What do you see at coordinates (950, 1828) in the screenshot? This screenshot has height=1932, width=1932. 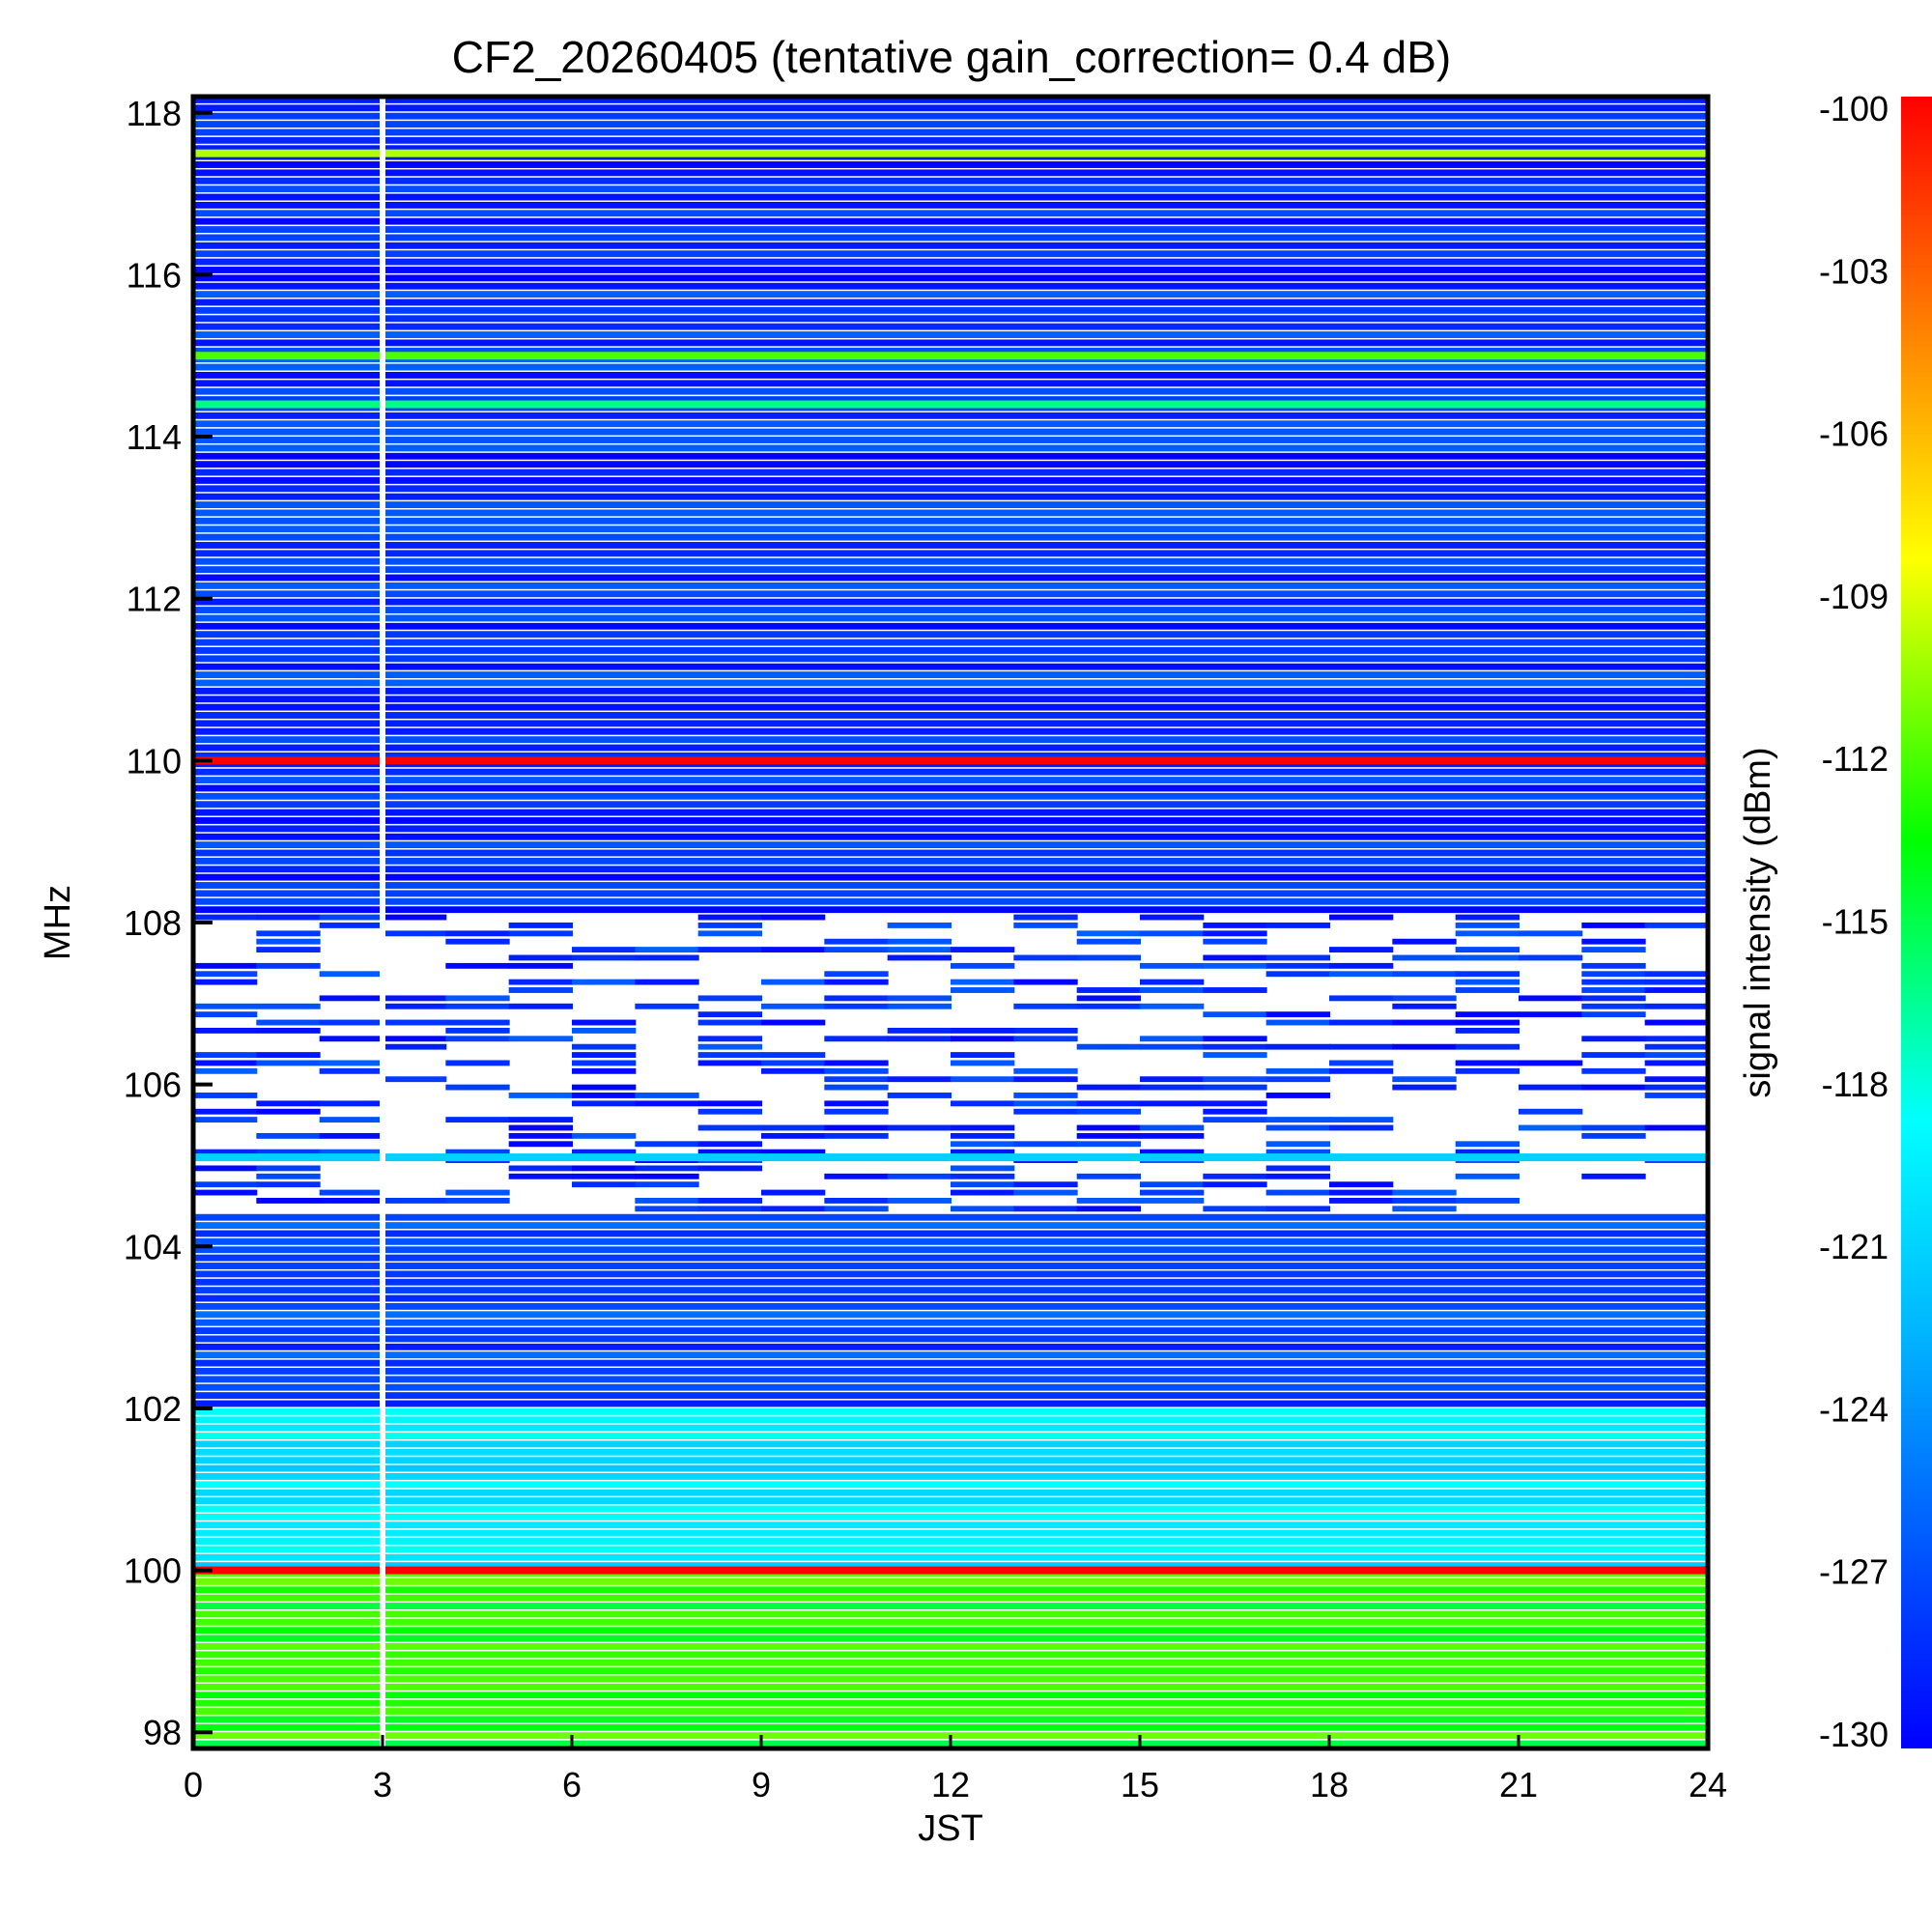 I see `x-axis-label: JST` at bounding box center [950, 1828].